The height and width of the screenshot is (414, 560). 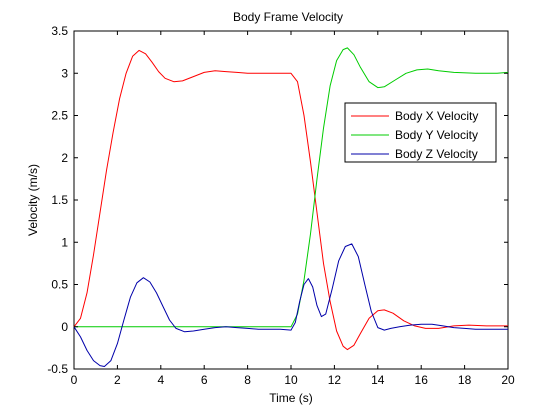 I want to click on legend-label-2: Body Y Velocity, so click(x=436, y=135).